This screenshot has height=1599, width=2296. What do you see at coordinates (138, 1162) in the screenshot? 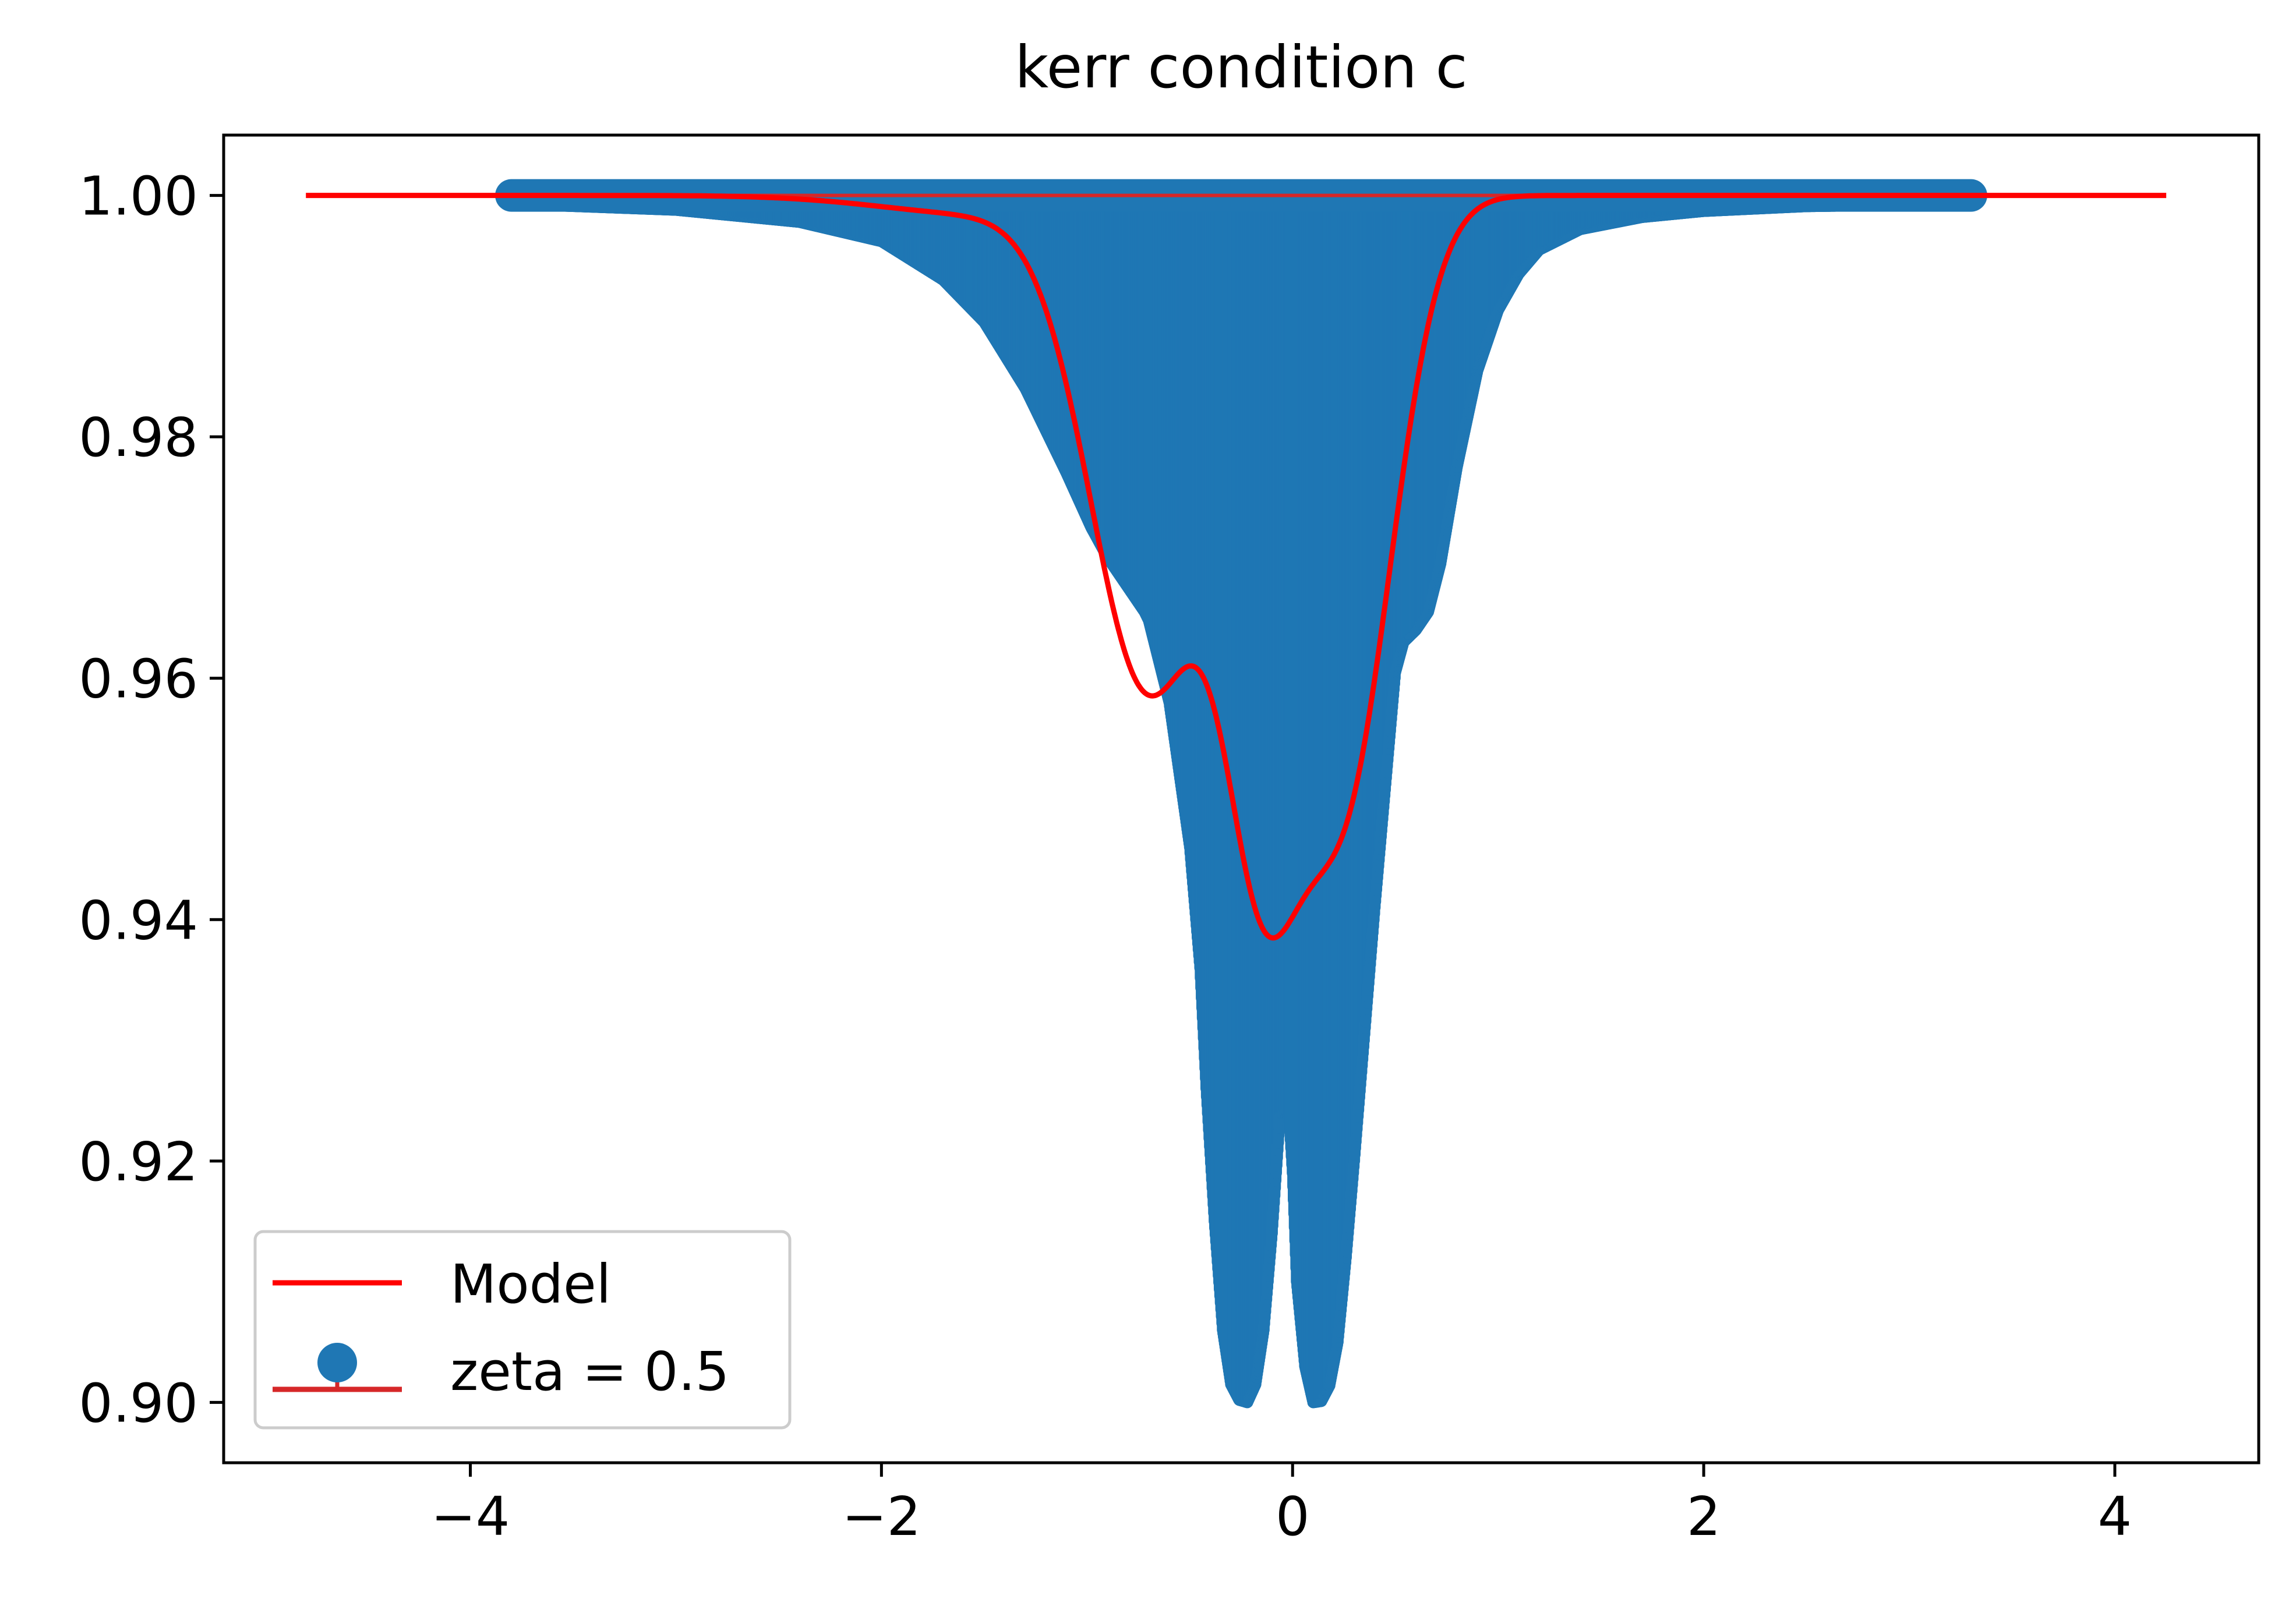
I see `y-tick-label: 0.92` at bounding box center [138, 1162].